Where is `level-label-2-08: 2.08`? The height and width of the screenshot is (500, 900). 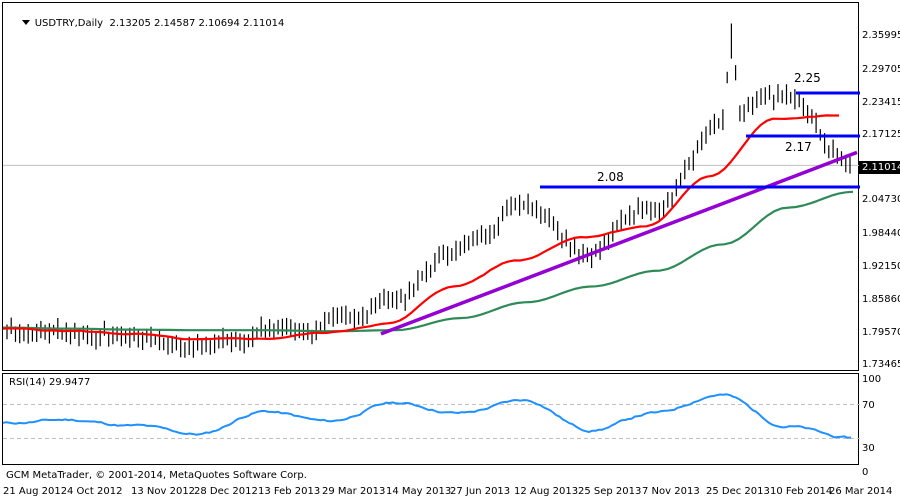
level-label-2-08: 2.08 is located at coordinates (610, 177).